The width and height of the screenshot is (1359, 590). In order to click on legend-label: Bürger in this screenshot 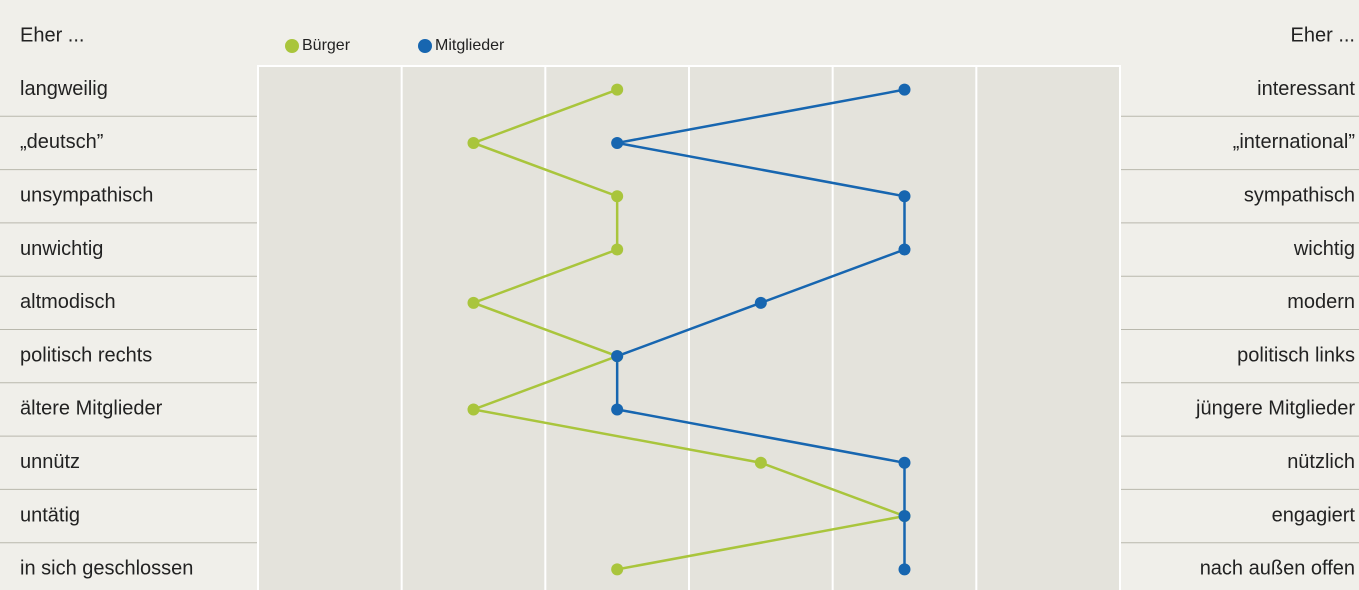, I will do `click(326, 45)`.